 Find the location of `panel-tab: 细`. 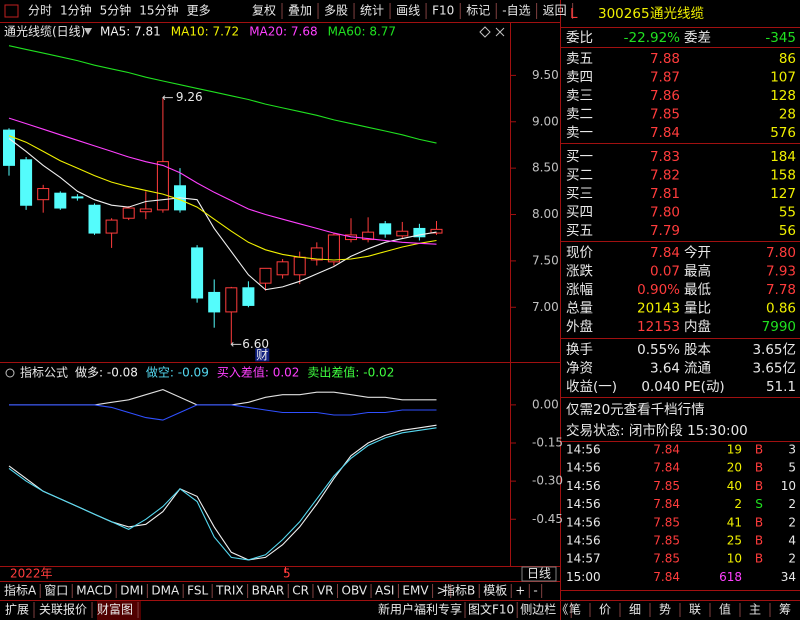

panel-tab: 细 is located at coordinates (635, 610).